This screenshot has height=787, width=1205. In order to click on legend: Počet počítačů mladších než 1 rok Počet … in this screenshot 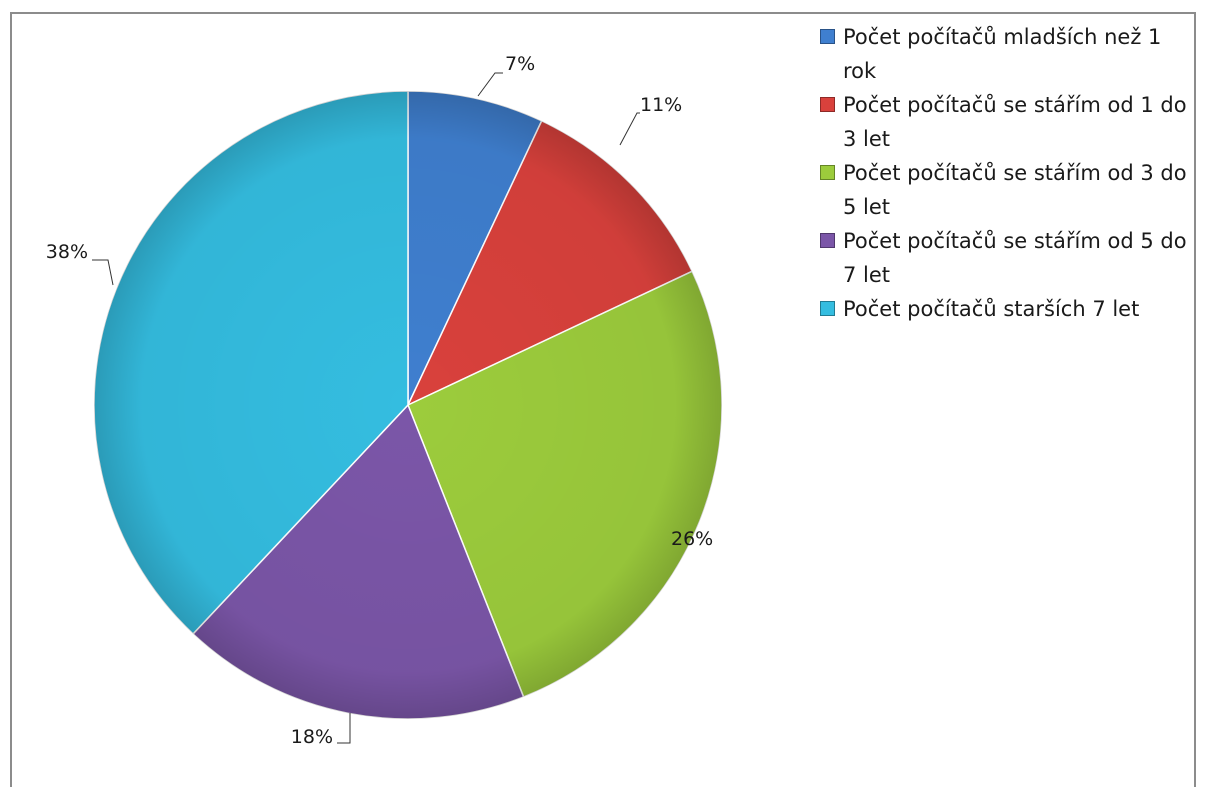, I will do `click(1005, 173)`.